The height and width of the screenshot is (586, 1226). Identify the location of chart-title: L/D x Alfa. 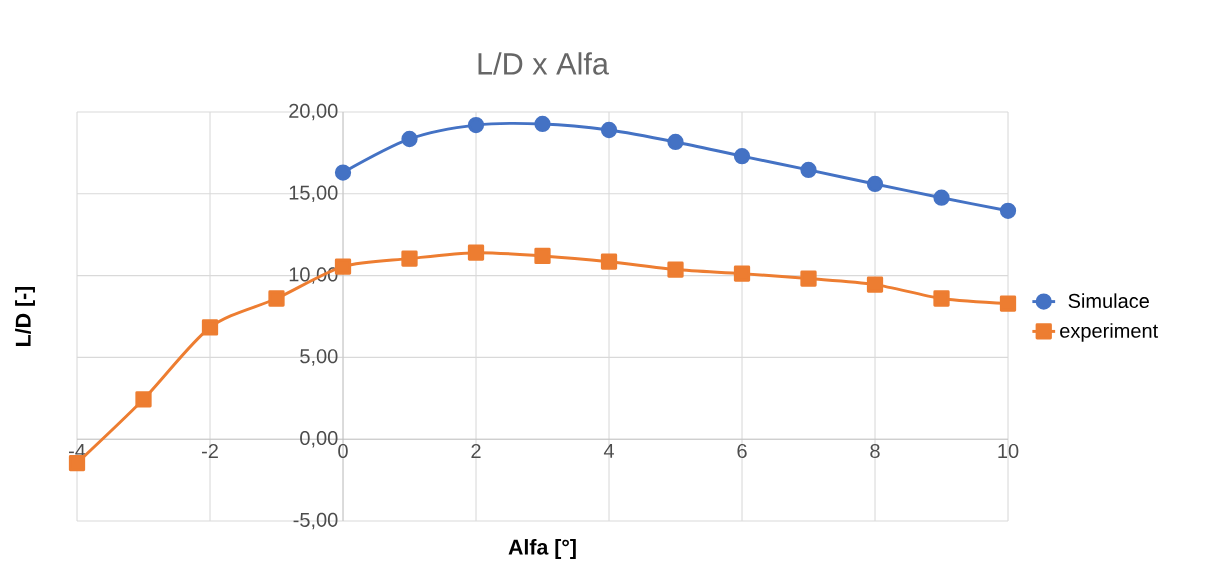
(543, 63).